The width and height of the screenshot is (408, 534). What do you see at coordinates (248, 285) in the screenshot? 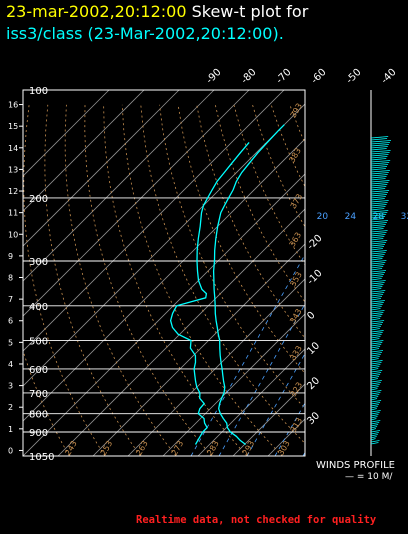
I see `temperature-trace` at bounding box center [248, 285].